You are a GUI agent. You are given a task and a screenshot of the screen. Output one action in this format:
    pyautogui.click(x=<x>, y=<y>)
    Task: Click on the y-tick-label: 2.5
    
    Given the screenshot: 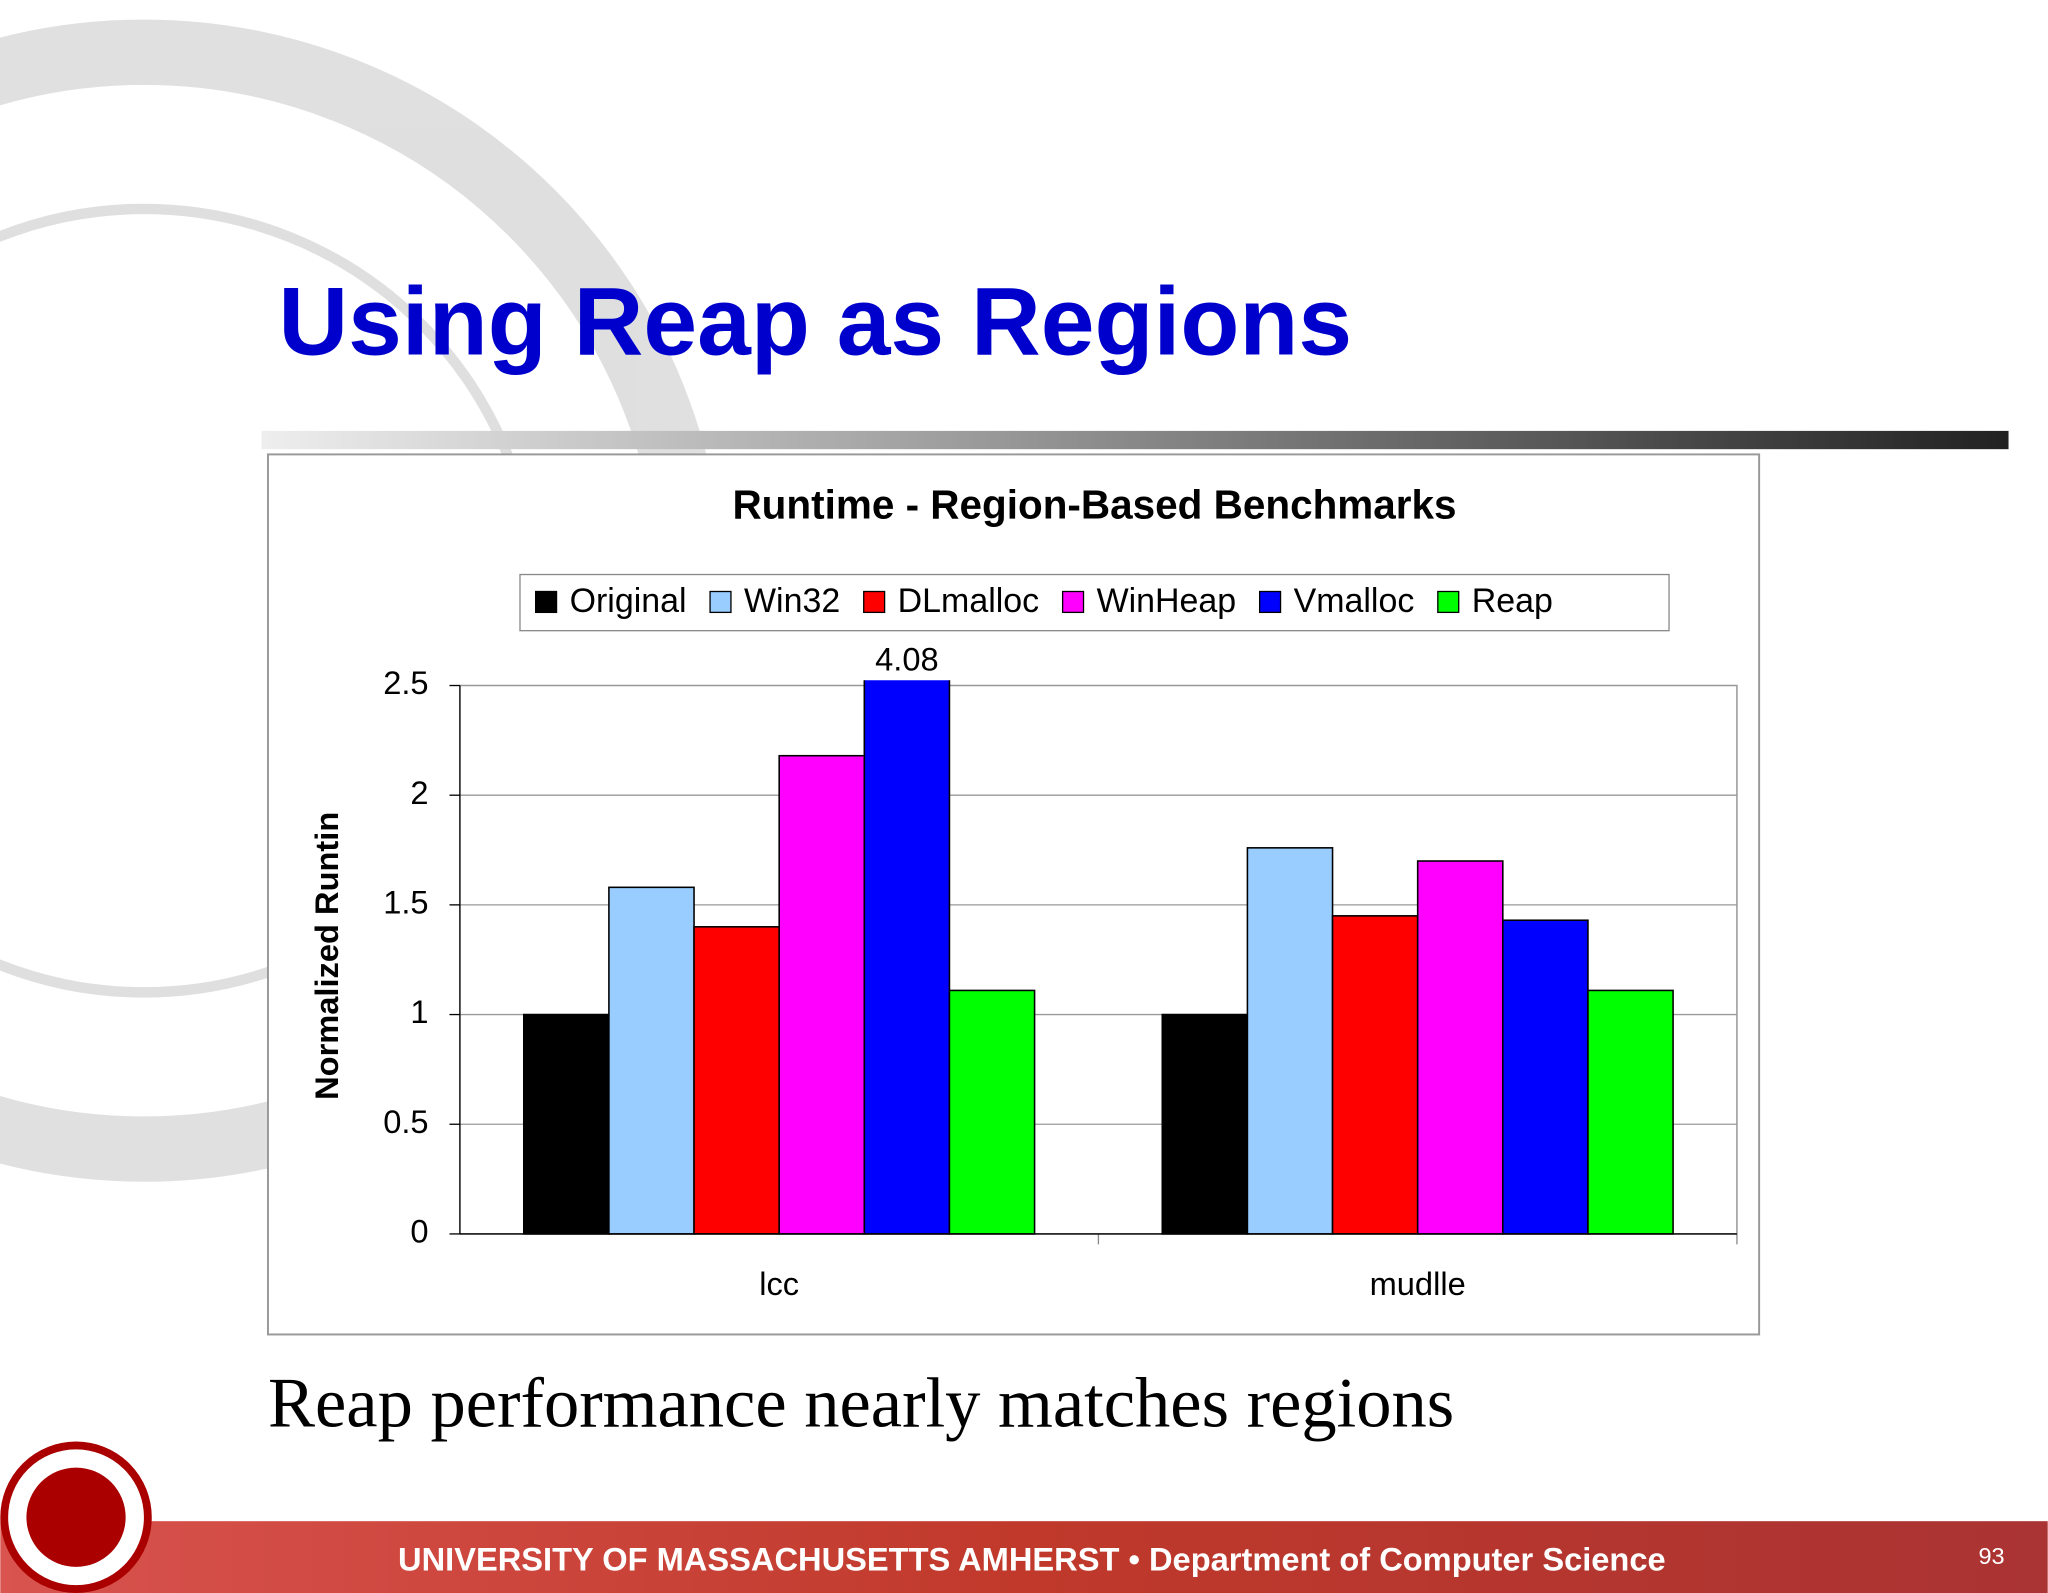 What is the action you would take?
    pyautogui.click(x=405, y=682)
    